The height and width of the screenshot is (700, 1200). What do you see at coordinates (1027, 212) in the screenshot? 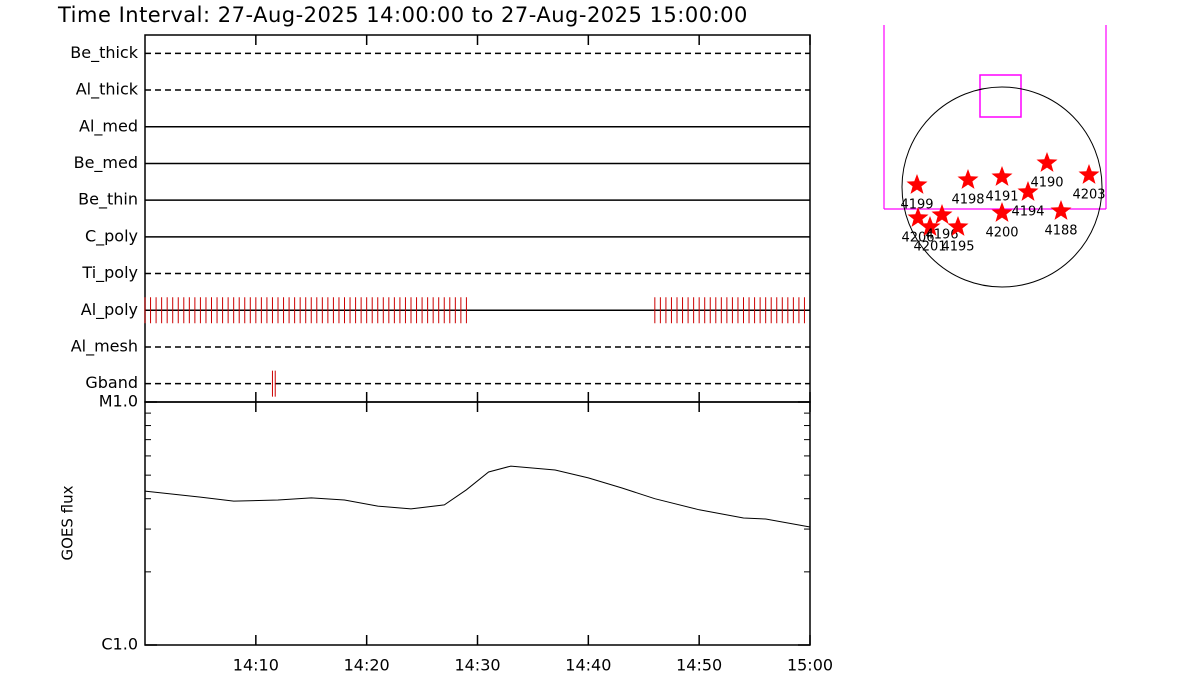
I see `region-label: 4194` at bounding box center [1027, 212].